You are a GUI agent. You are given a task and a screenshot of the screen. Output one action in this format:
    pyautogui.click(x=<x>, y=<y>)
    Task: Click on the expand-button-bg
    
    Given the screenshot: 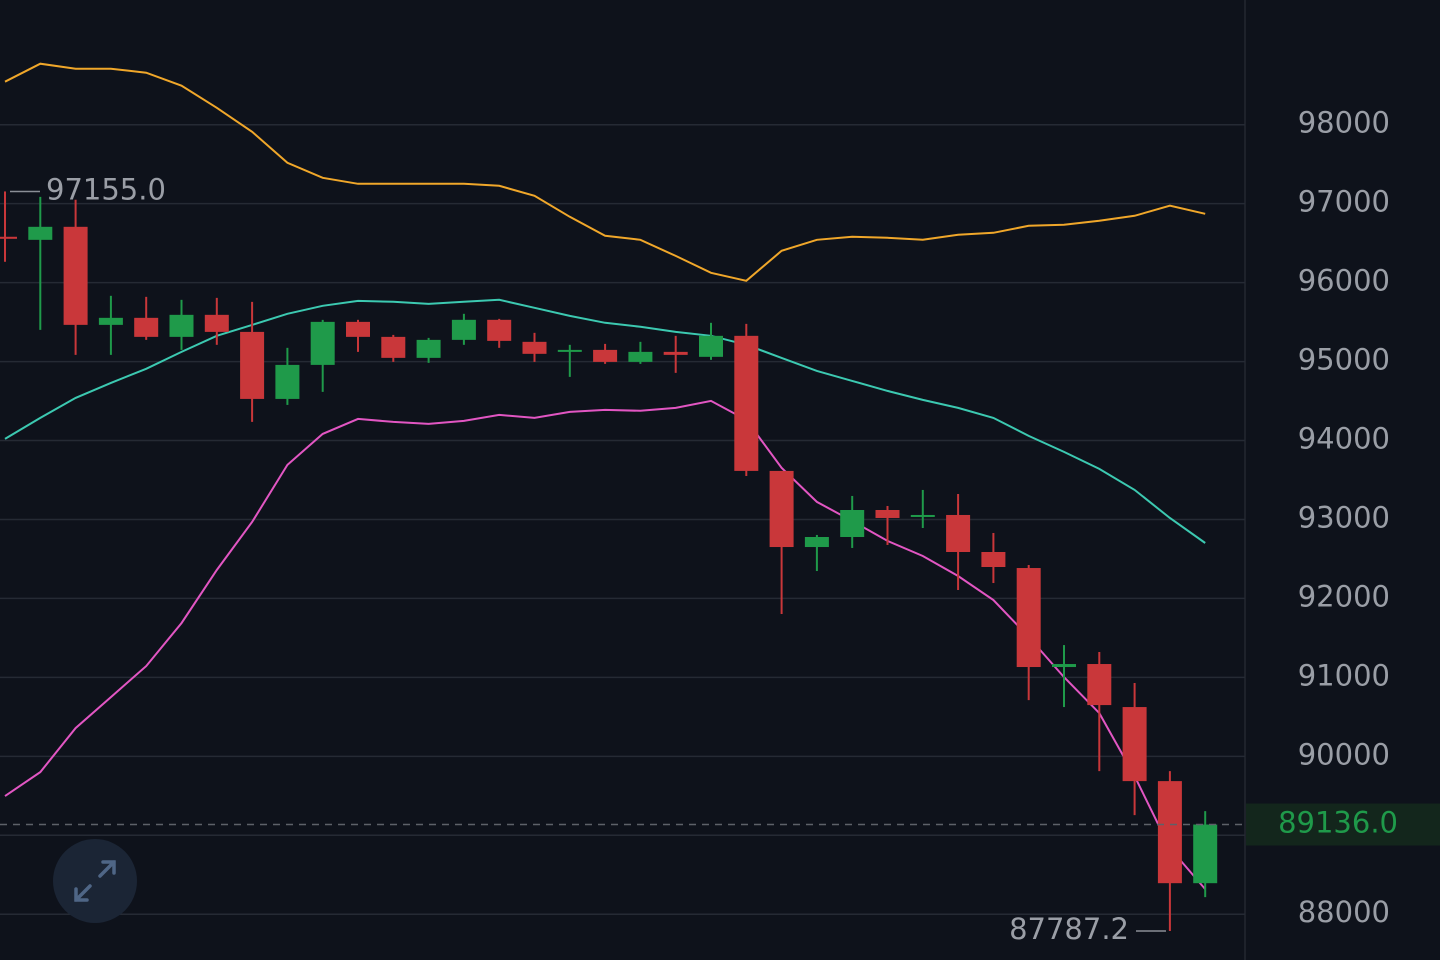 What is the action you would take?
    pyautogui.click(x=95, y=881)
    